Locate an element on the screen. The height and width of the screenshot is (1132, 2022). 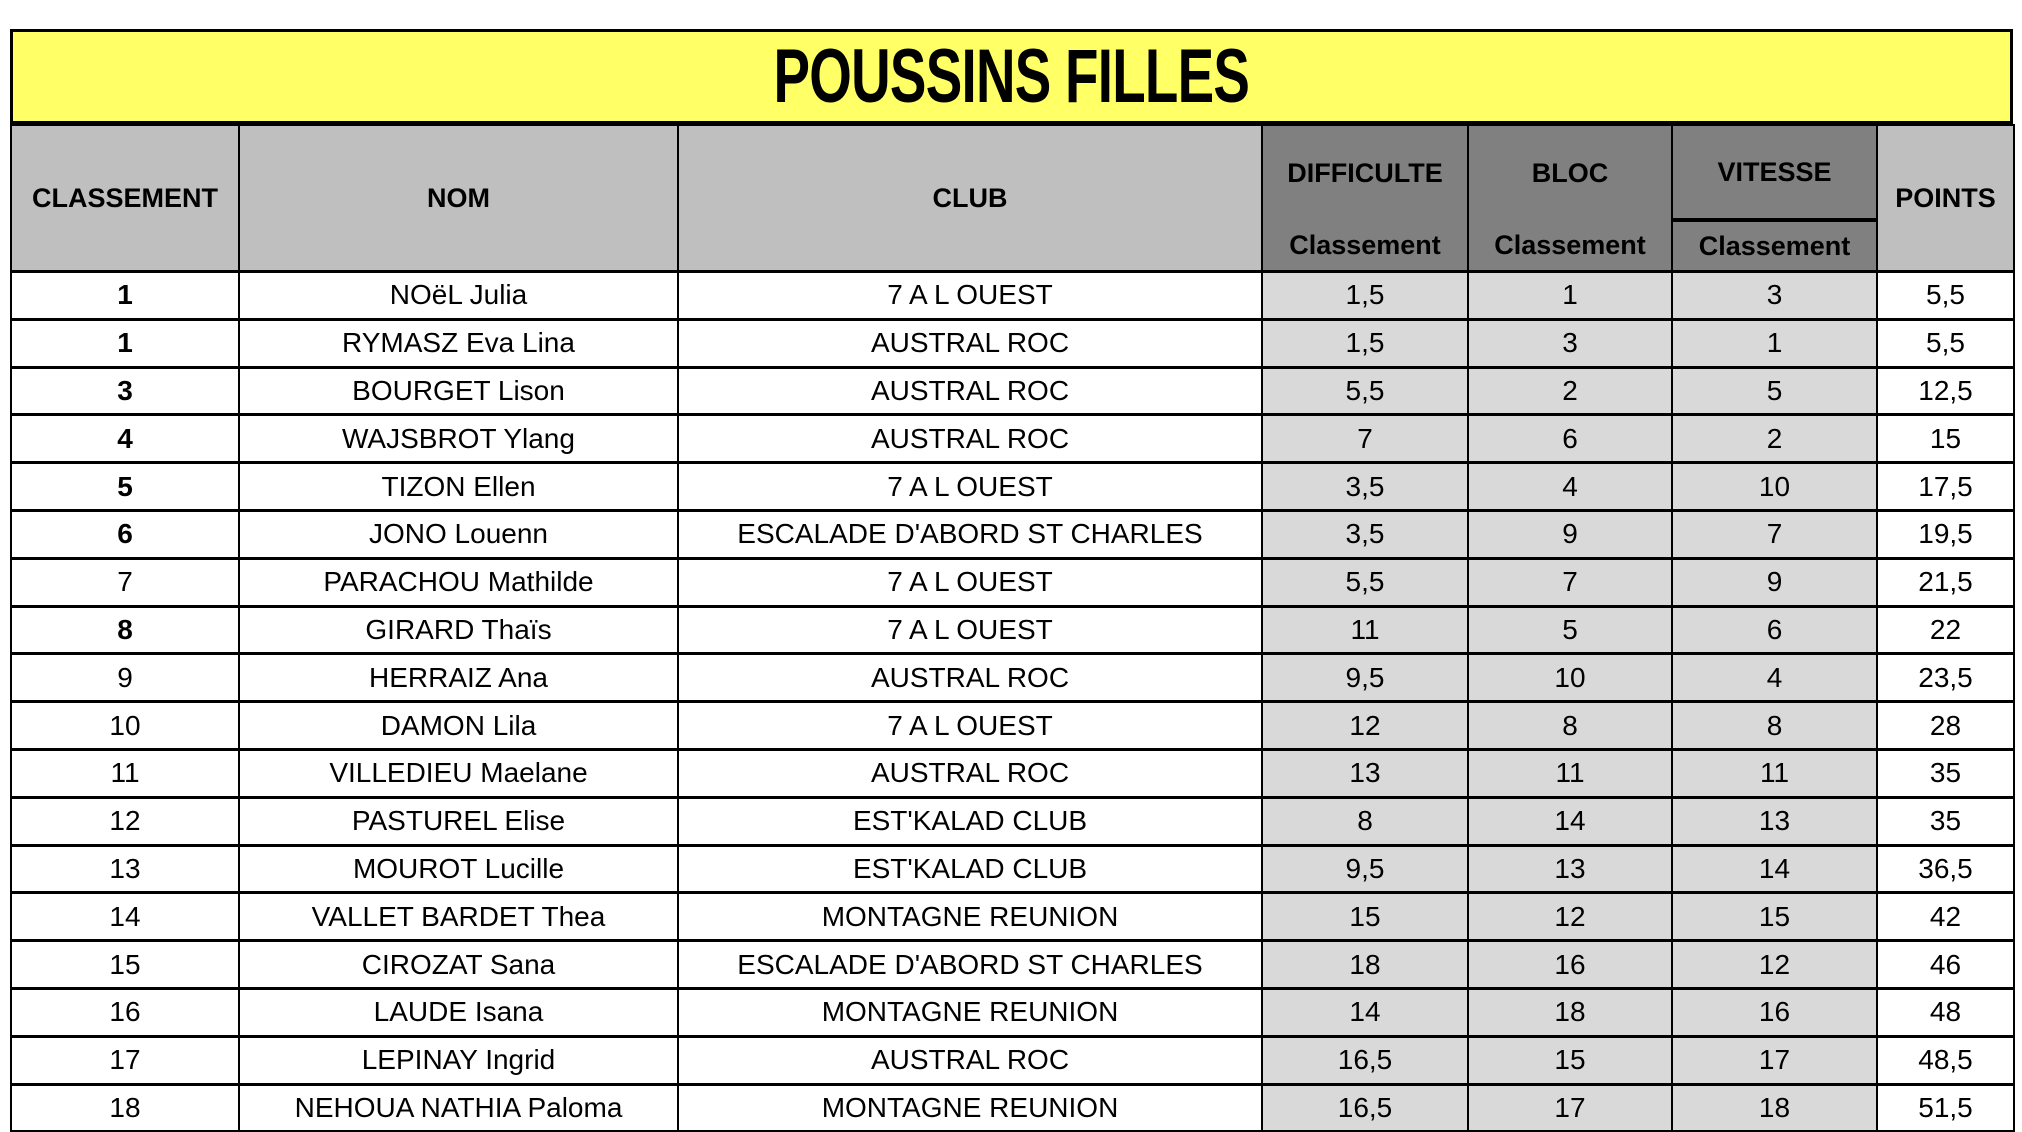
bloc-cell: 7 is located at coordinates (1570, 582).